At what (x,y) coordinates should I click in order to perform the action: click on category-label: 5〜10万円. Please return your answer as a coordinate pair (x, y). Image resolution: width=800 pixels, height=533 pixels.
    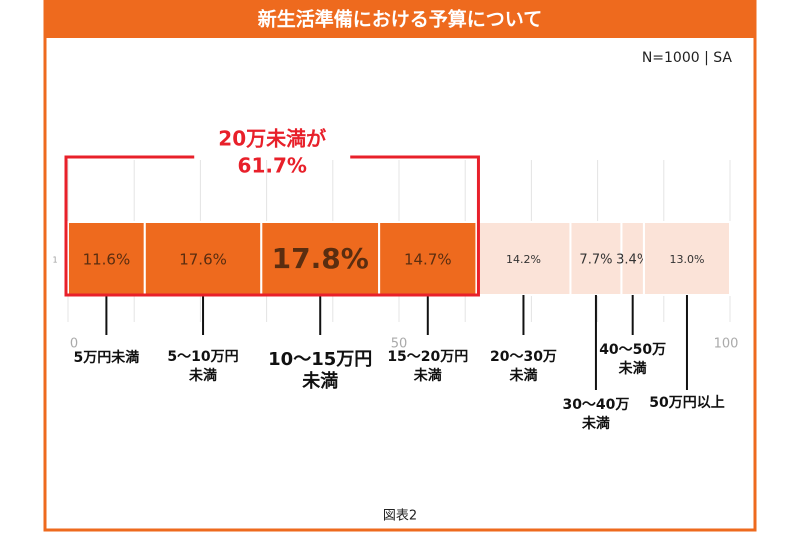
    Looking at the image, I should click on (202, 357).